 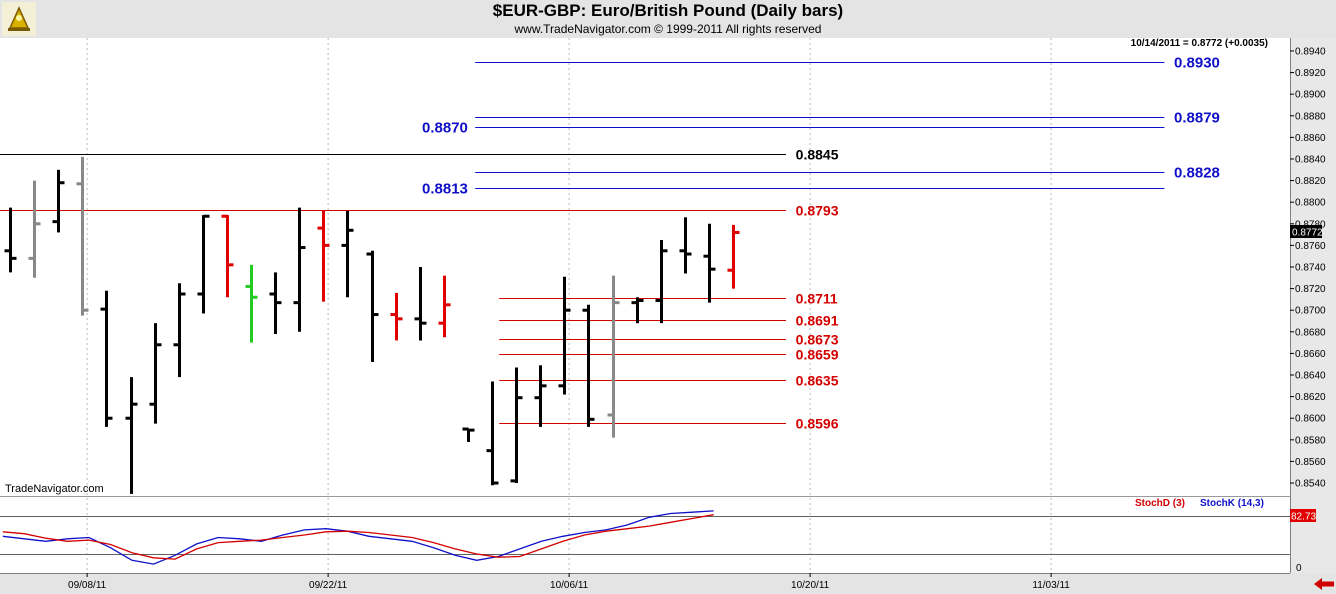 What do you see at coordinates (1299, 568) in the screenshot?
I see `stoch-zero-label: 0` at bounding box center [1299, 568].